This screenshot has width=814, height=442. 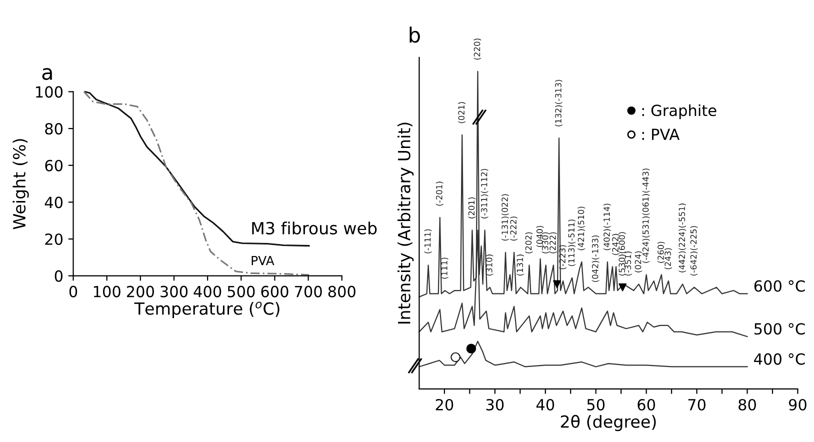 I want to click on x-tick-label: 80, so click(x=747, y=404).